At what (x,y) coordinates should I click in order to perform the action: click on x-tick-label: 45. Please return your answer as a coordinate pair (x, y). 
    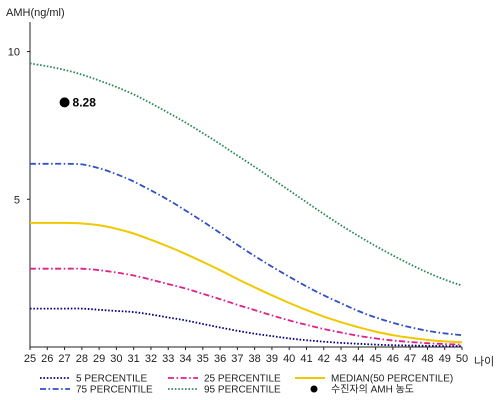
    Looking at the image, I should click on (375, 359).